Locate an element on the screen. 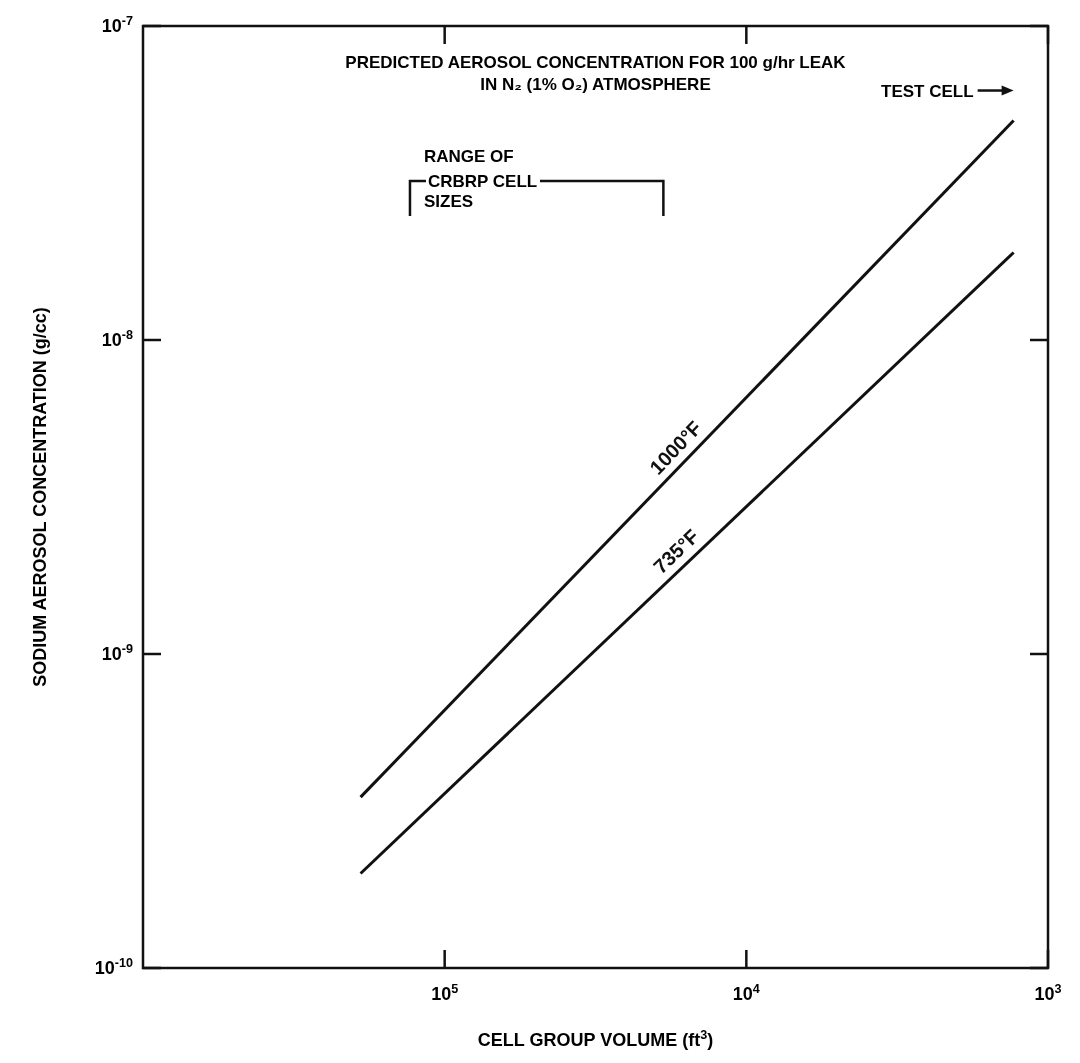  y-axis-title: SODIUM AEROSOL CONCENTRATION (g/cc) is located at coordinates (40, 497).